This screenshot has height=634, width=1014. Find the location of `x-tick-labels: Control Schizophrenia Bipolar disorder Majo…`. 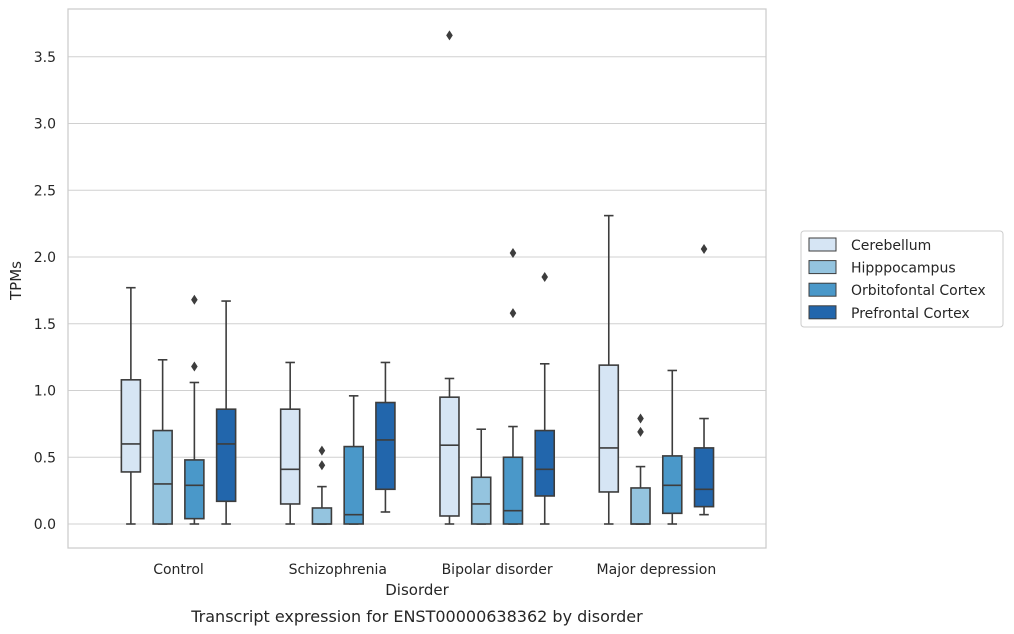

x-tick-labels: Control Schizophrenia Bipolar disorder Majo… is located at coordinates (434, 570).